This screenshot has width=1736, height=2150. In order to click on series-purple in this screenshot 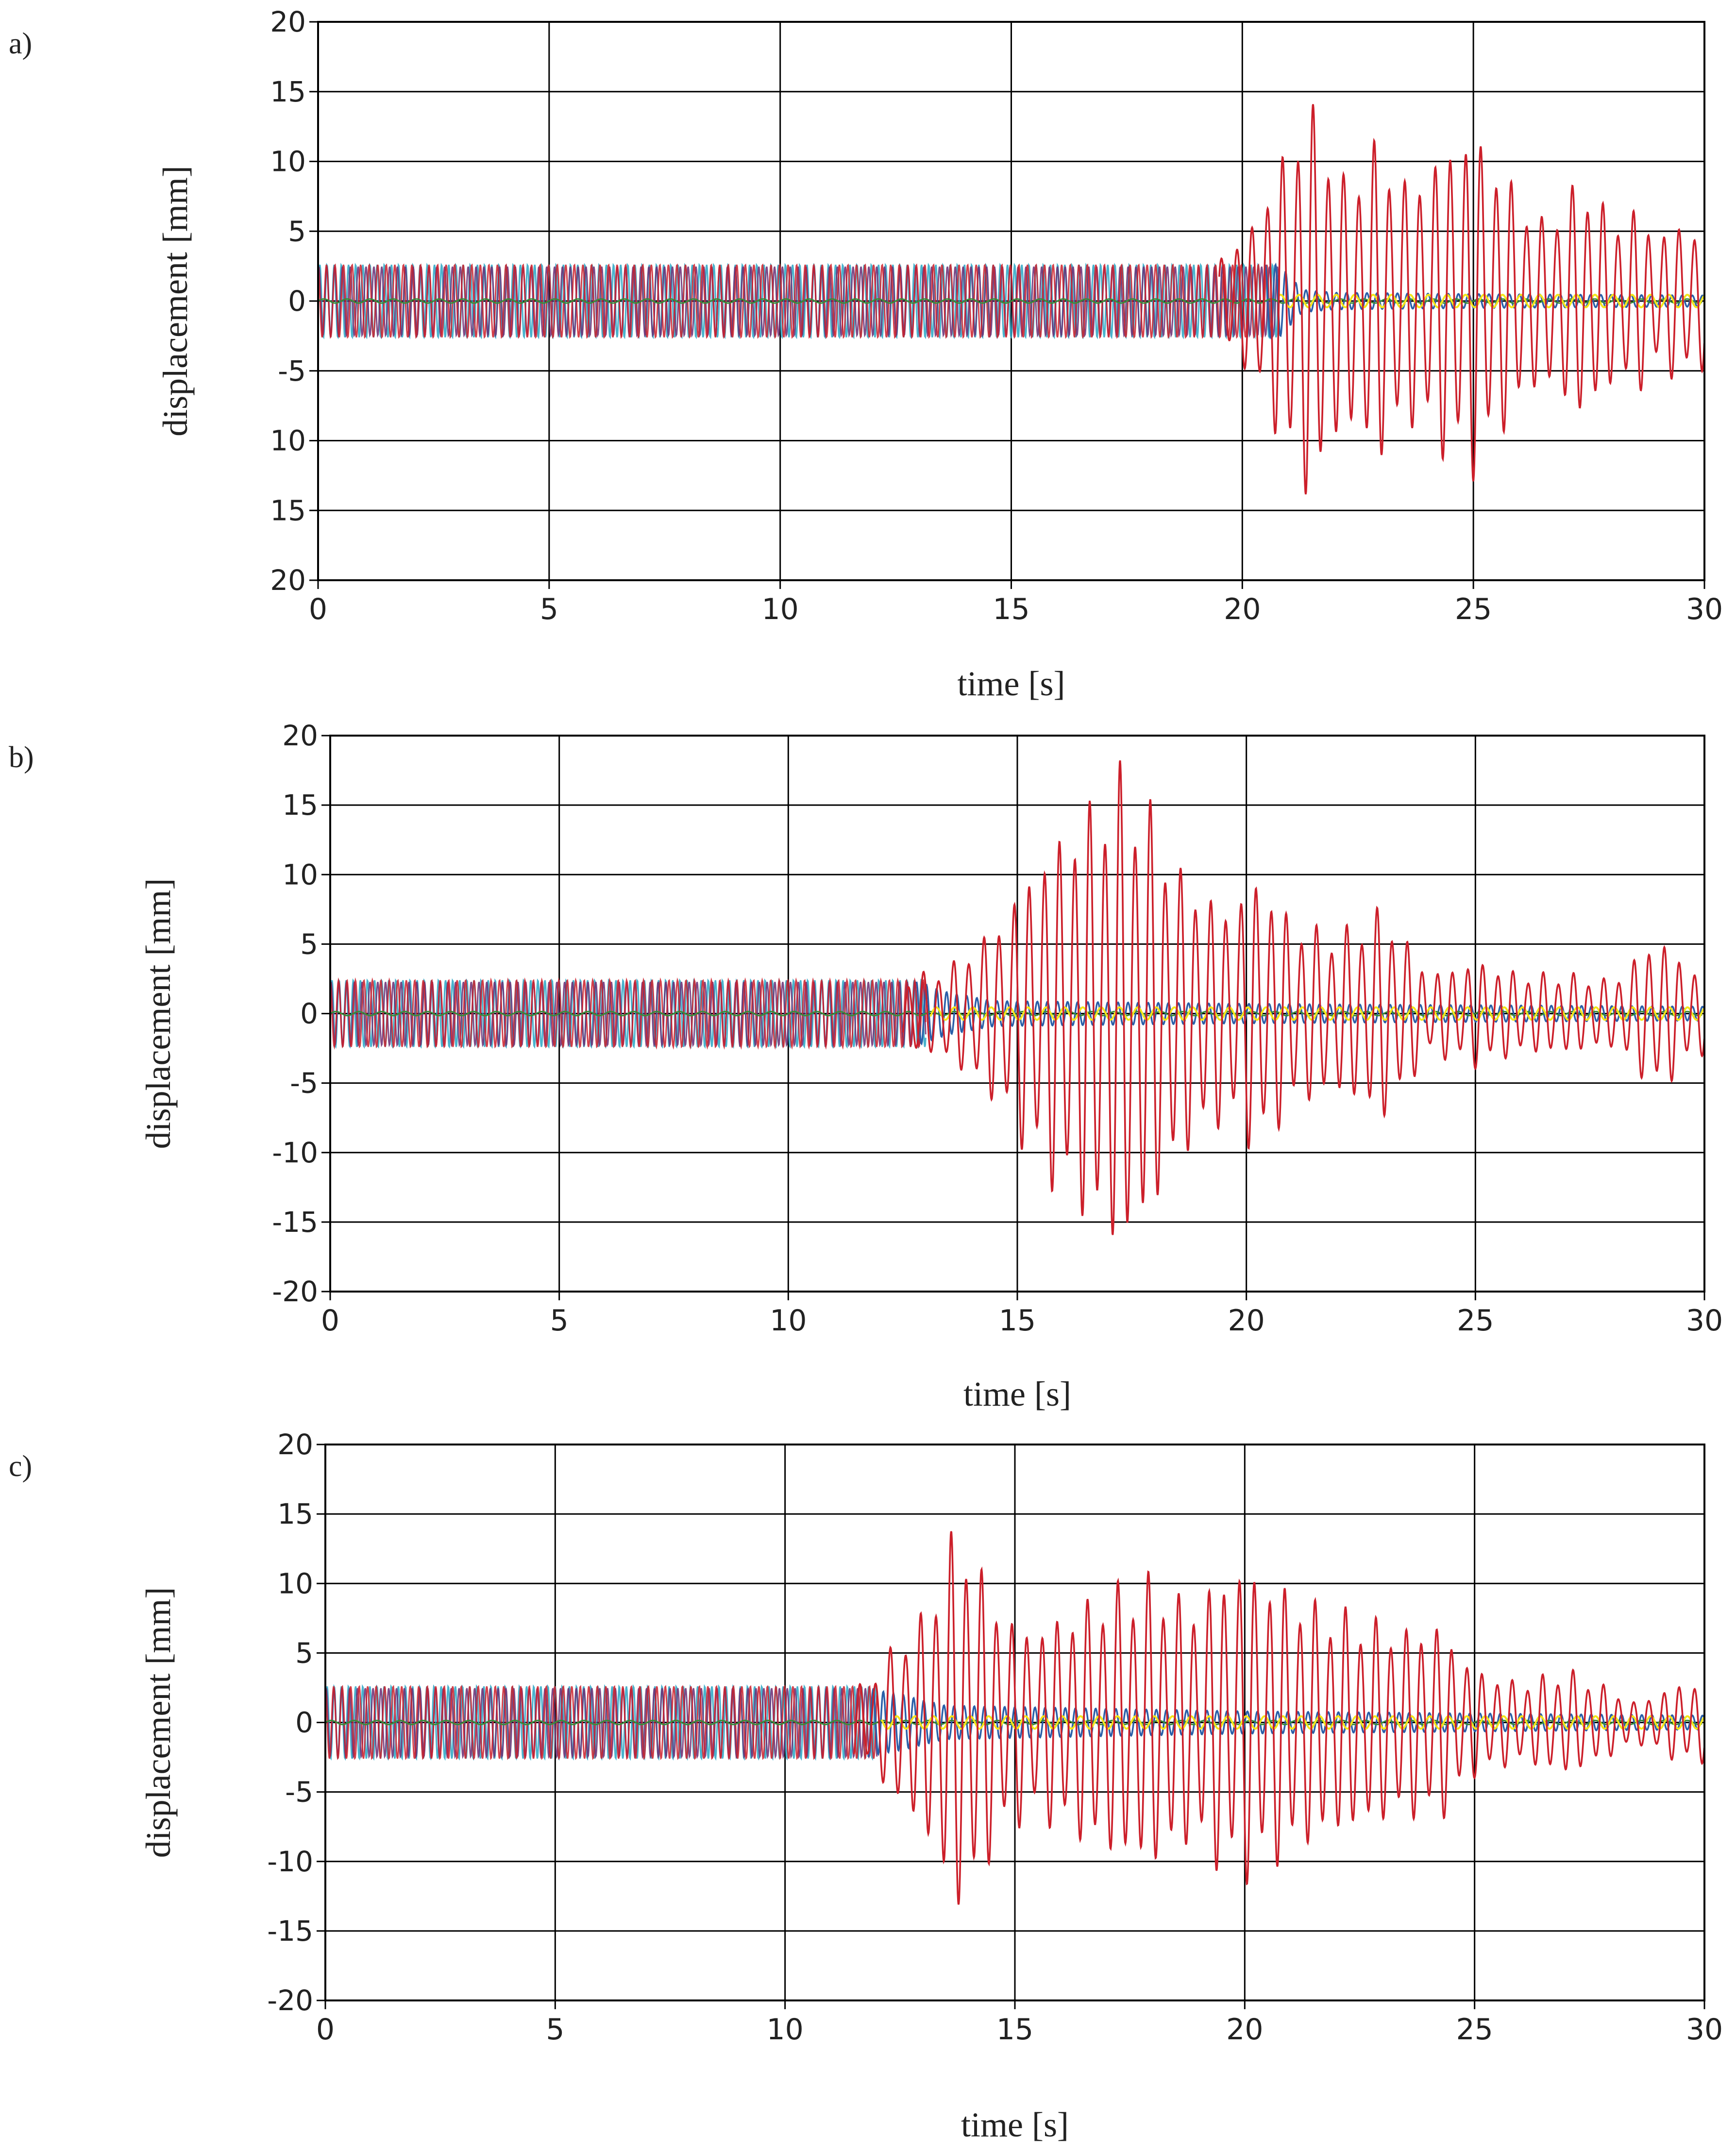, I will do `click(602, 1724)`.